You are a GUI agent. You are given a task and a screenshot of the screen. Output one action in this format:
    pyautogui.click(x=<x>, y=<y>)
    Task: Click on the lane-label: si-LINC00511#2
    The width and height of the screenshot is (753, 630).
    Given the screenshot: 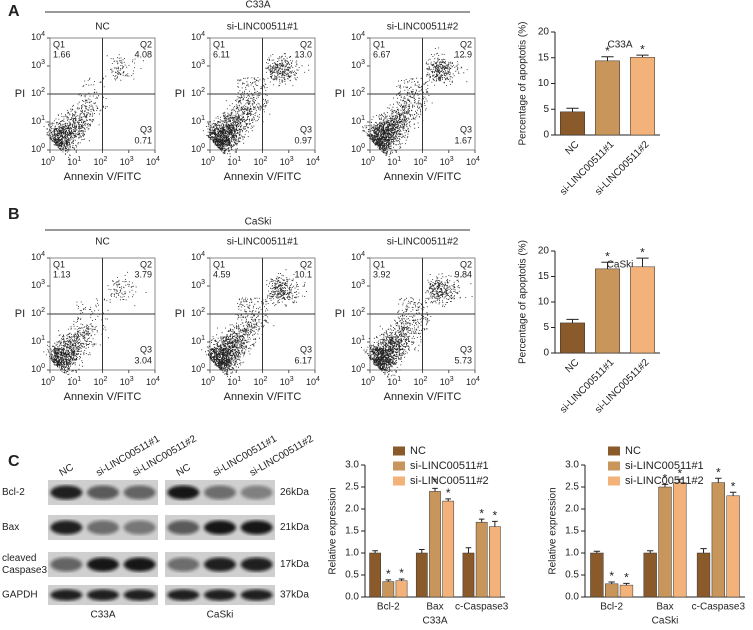 What is the action you would take?
    pyautogui.click(x=282, y=456)
    